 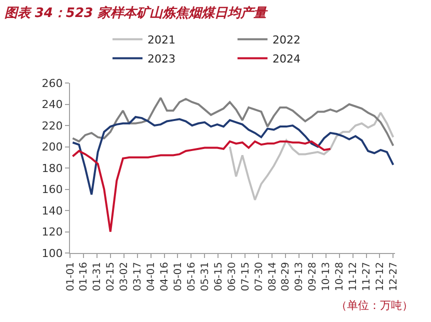 What do you see at coordinates (367, 277) in the screenshot?
I see `x-tick-label: 11-27` at bounding box center [367, 277].